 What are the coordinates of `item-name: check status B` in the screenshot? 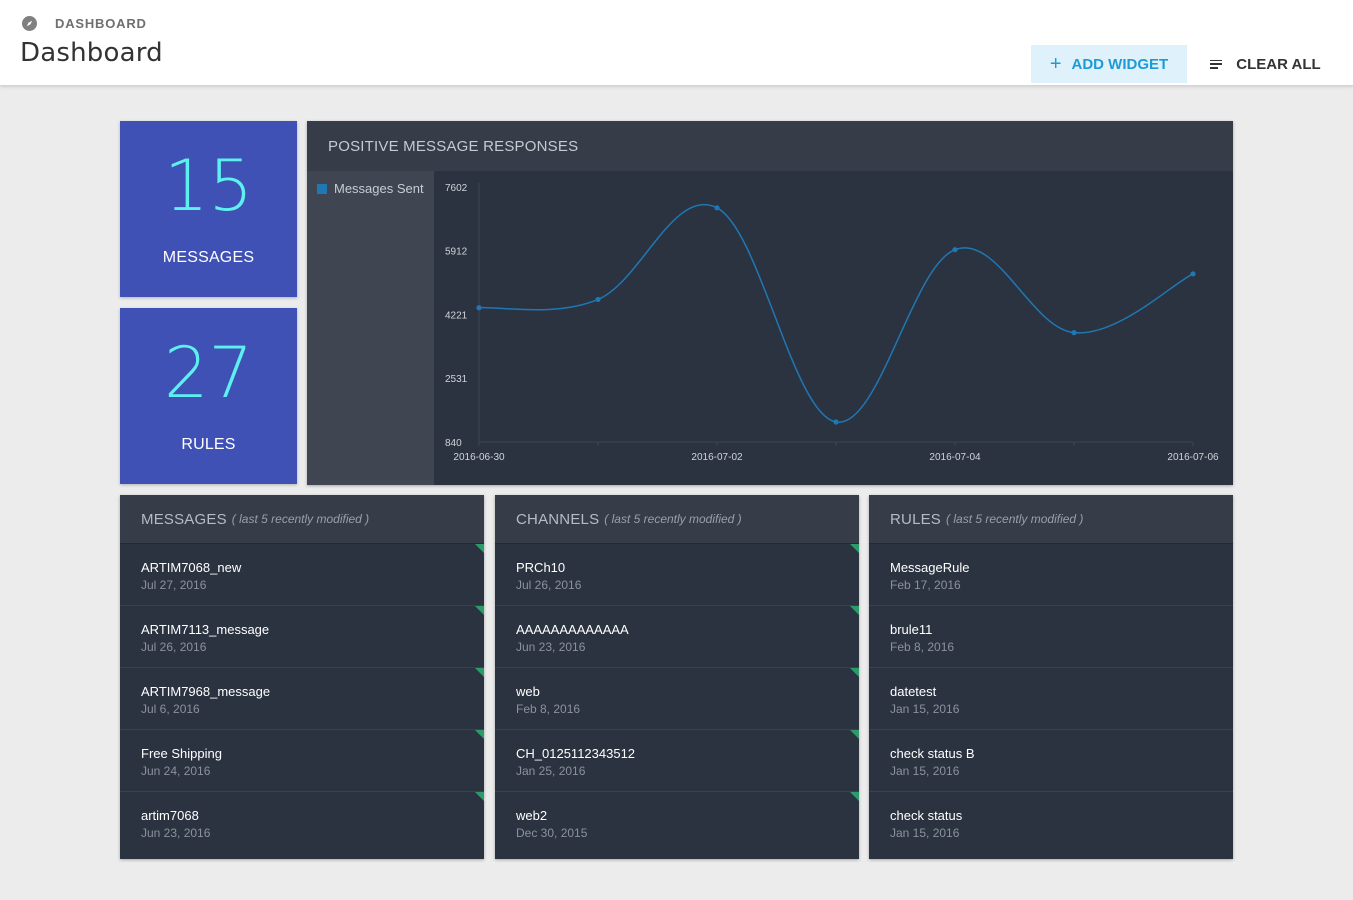 It's located at (932, 753).